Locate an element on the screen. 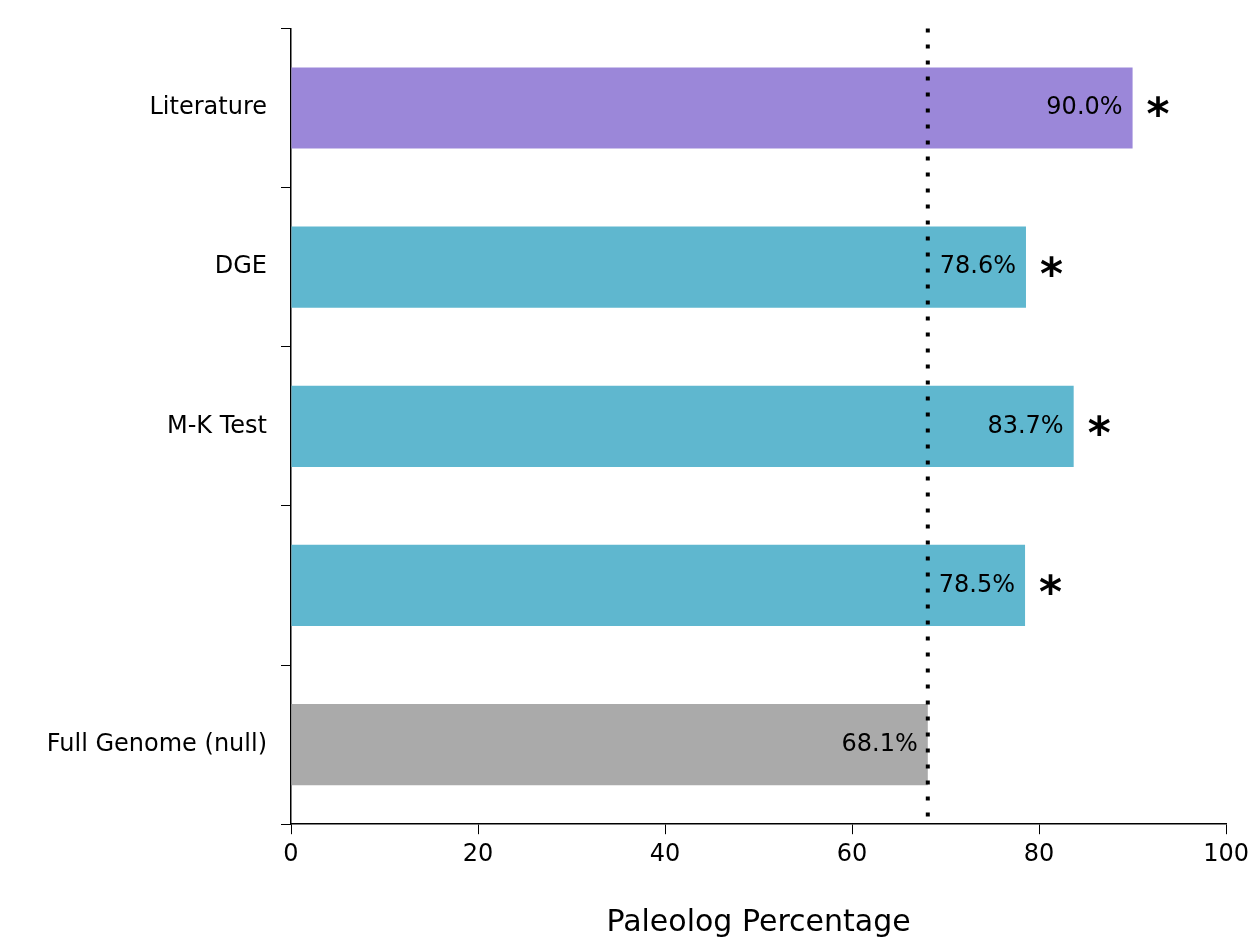 The image size is (1255, 945). data-label: 78.5% is located at coordinates (977, 583).